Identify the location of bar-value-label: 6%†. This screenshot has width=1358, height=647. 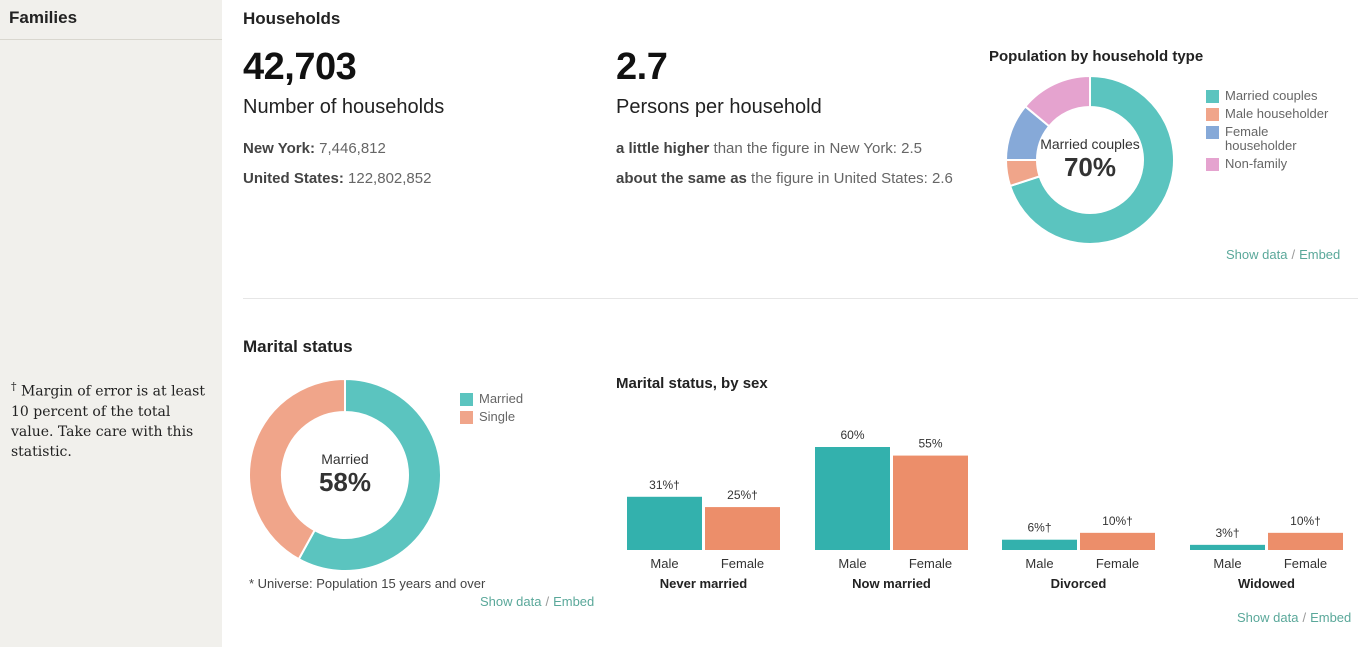
(1039, 528).